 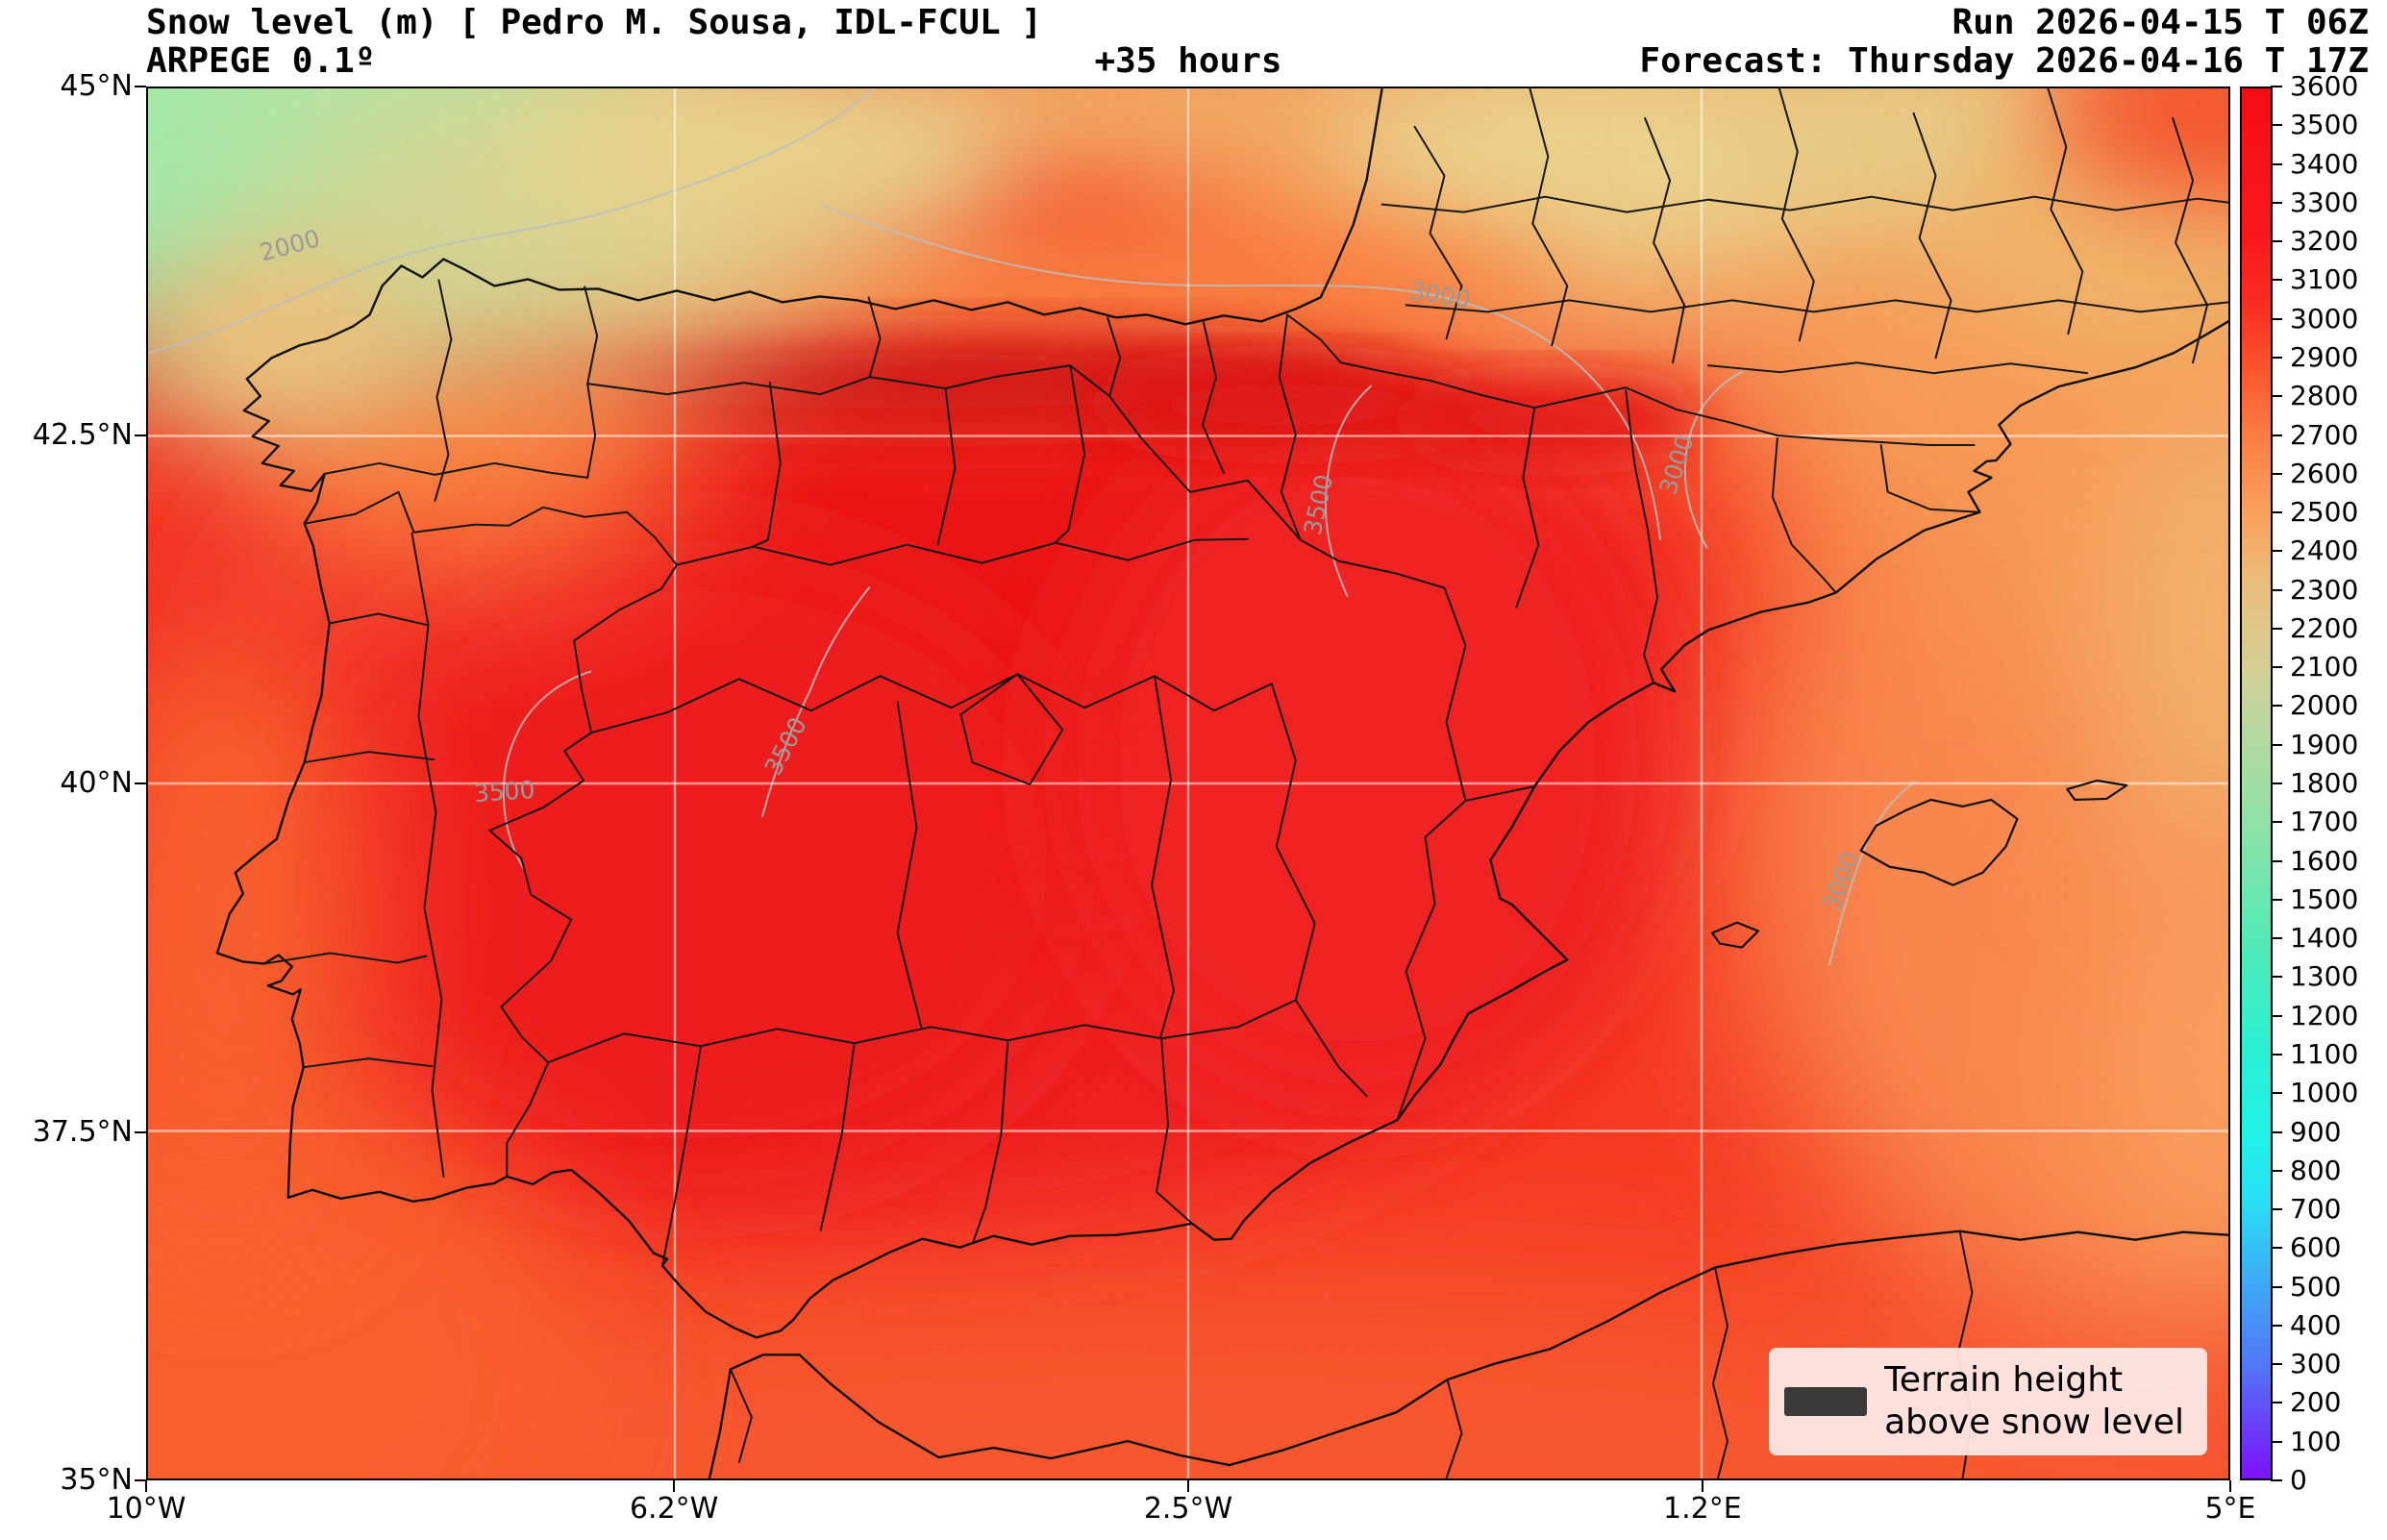 What do you see at coordinates (2004, 1380) in the screenshot?
I see `legend-line1: Terrain height` at bounding box center [2004, 1380].